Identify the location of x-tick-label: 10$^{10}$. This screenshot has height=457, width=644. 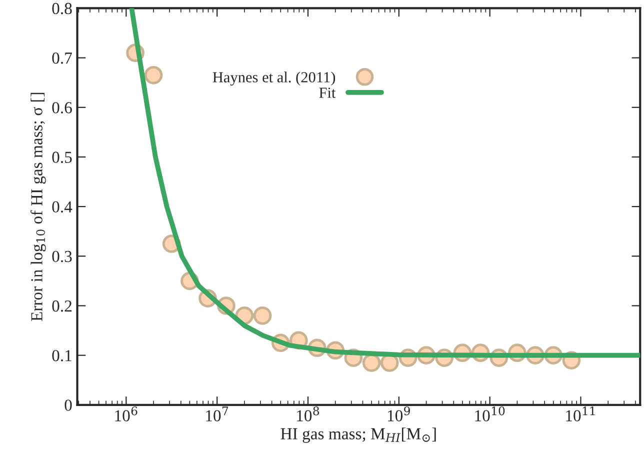
(490, 414).